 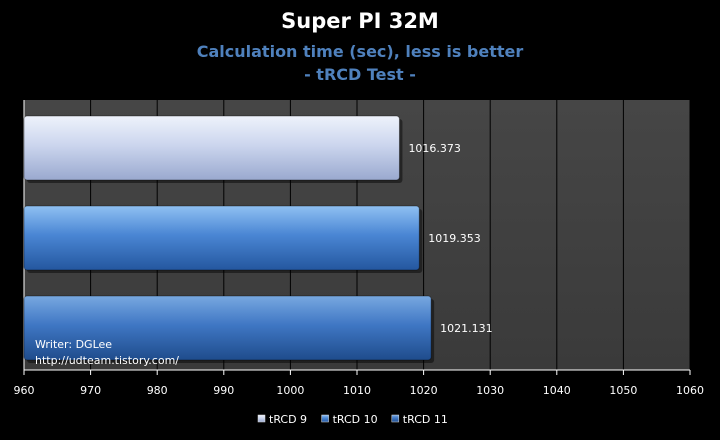 I want to click on x-tick-label: 1040, so click(x=557, y=390).